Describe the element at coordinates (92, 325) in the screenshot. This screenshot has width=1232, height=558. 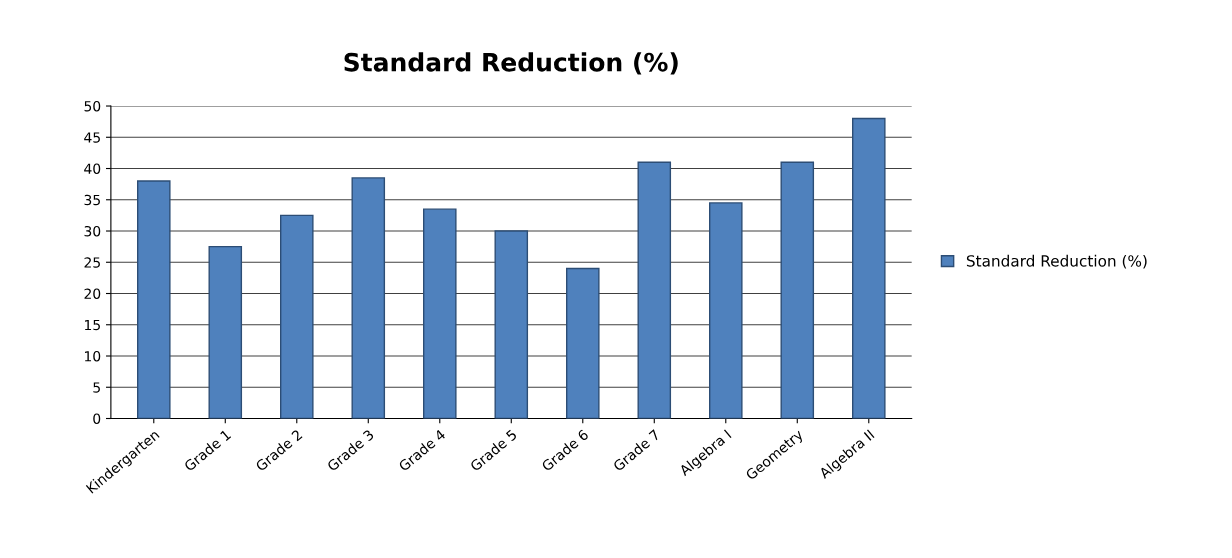
I see `y-tick-label: 15` at that location.